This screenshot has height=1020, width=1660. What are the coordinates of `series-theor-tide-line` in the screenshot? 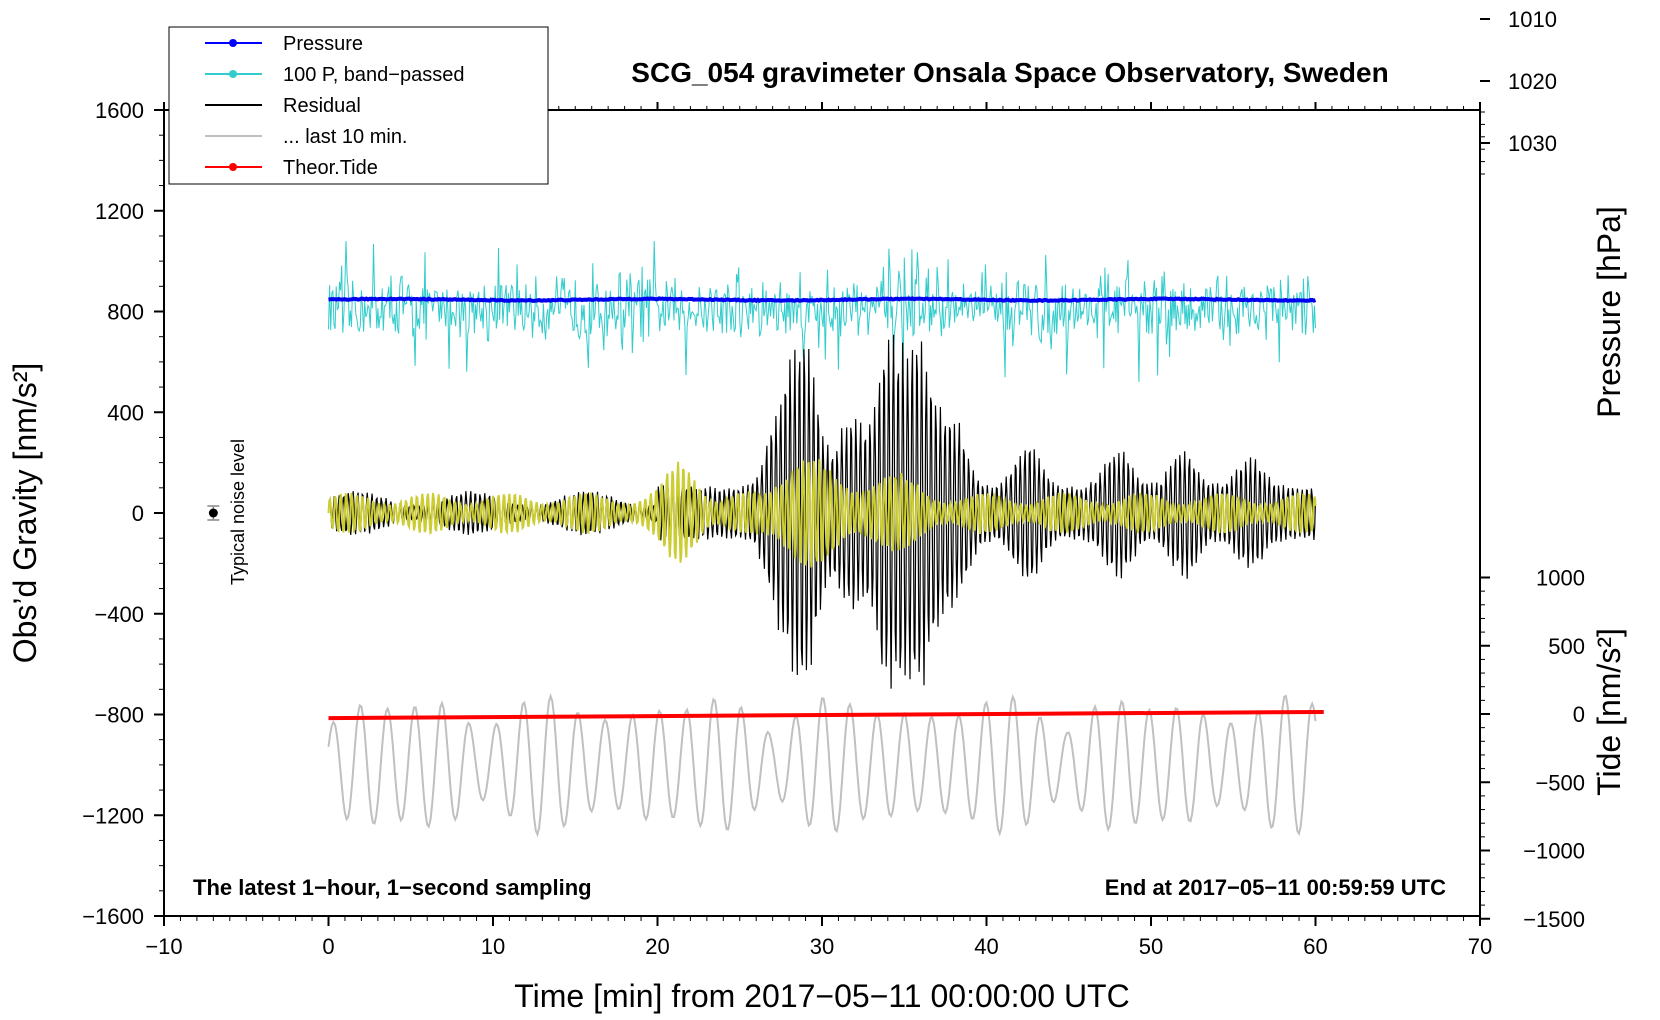 It's located at (826, 715).